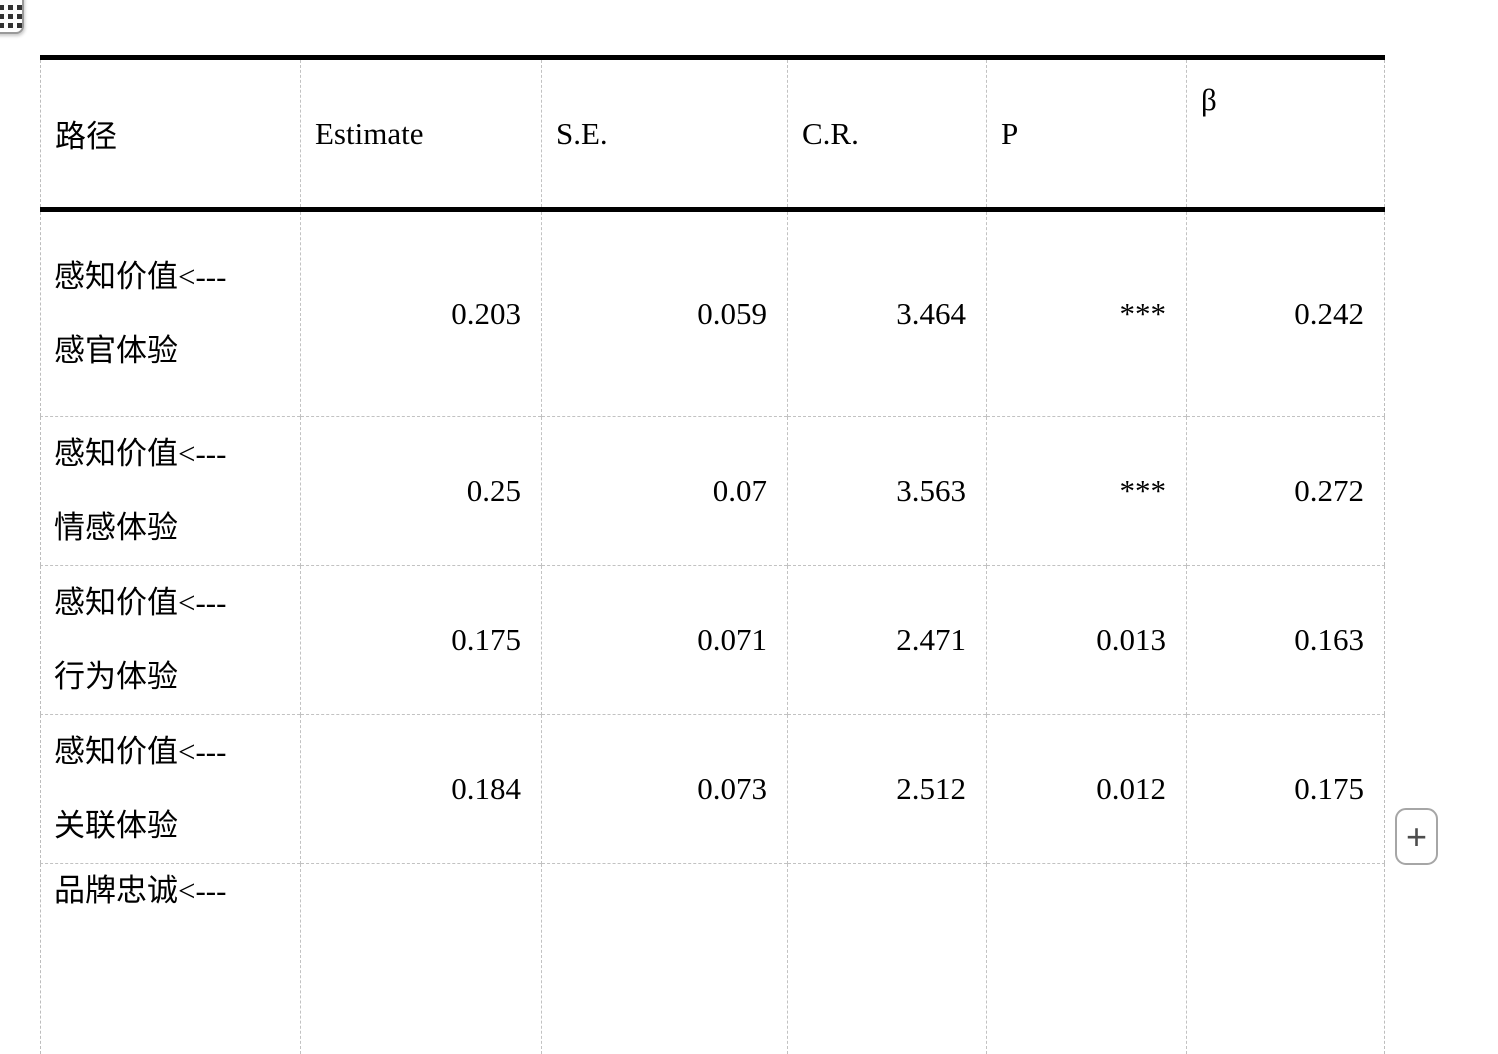  Describe the element at coordinates (116, 676) in the screenshot. I see `path-line2: 行为体验` at that location.